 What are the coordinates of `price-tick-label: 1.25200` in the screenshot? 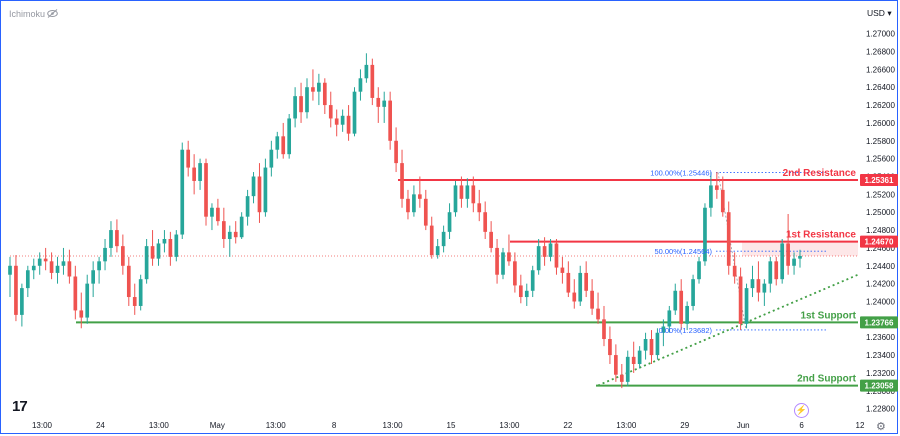 It's located at (880, 194).